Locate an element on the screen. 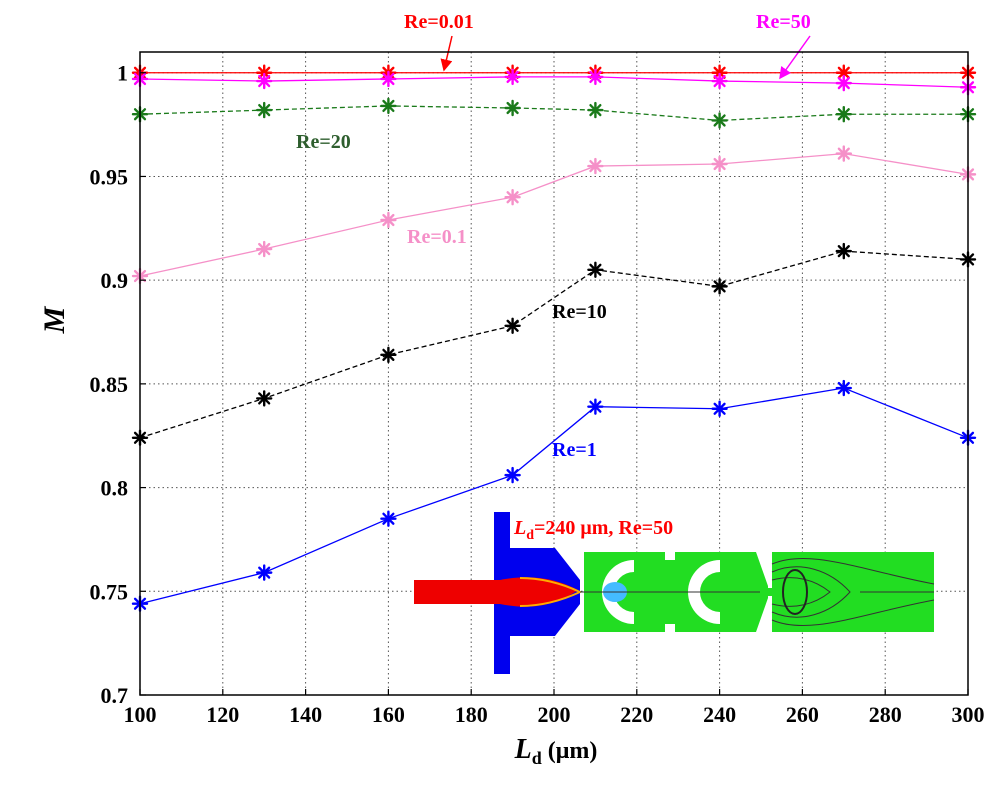 This screenshot has height=796, width=1002. x-tick-label: 100 is located at coordinates (140, 714).